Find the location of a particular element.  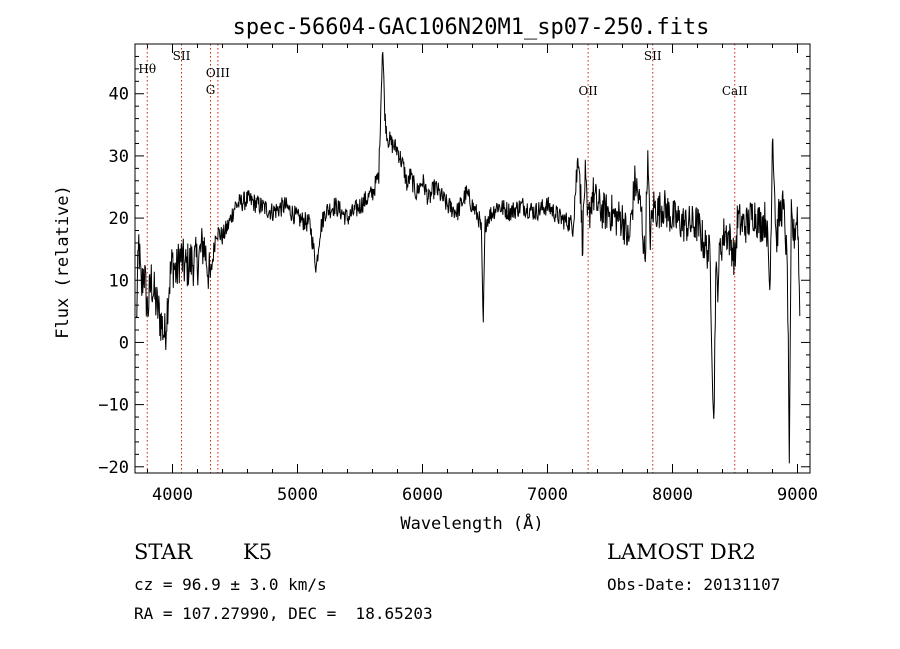

survey-name: LAMOST DR2 is located at coordinates (681, 552).